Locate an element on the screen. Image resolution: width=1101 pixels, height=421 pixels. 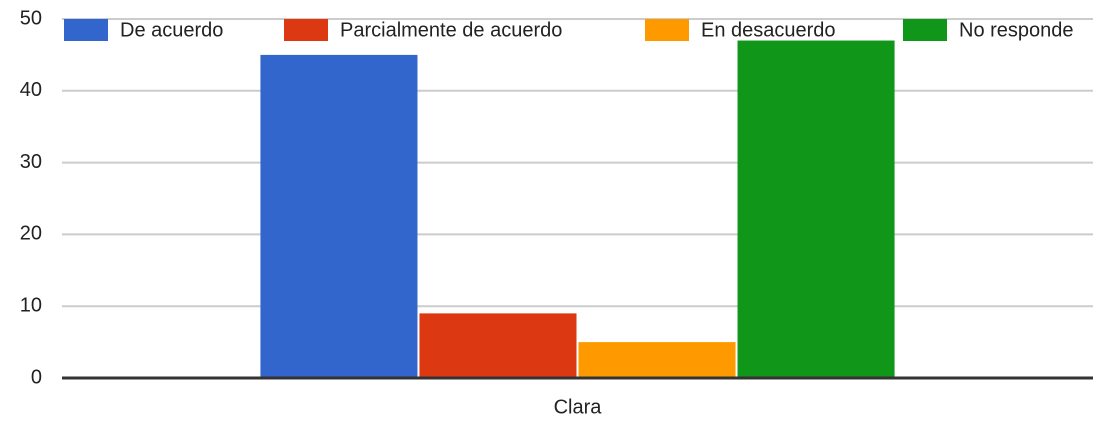
y-tick-label: 0 is located at coordinates (36, 377).